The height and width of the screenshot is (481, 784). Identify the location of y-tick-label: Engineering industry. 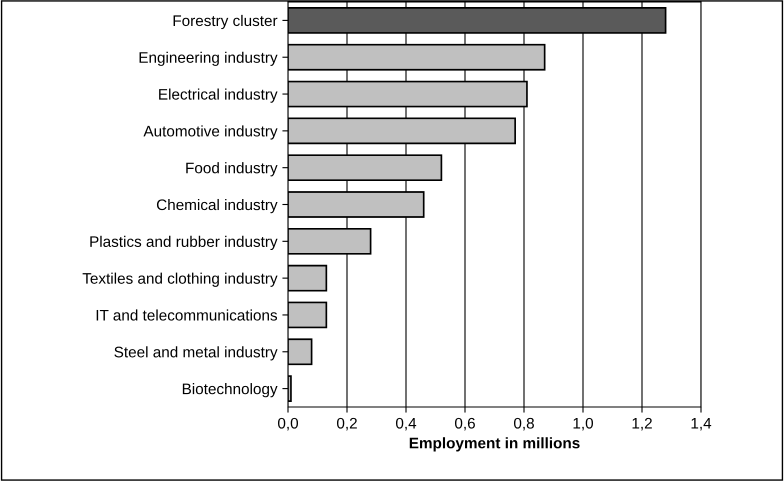
(209, 59).